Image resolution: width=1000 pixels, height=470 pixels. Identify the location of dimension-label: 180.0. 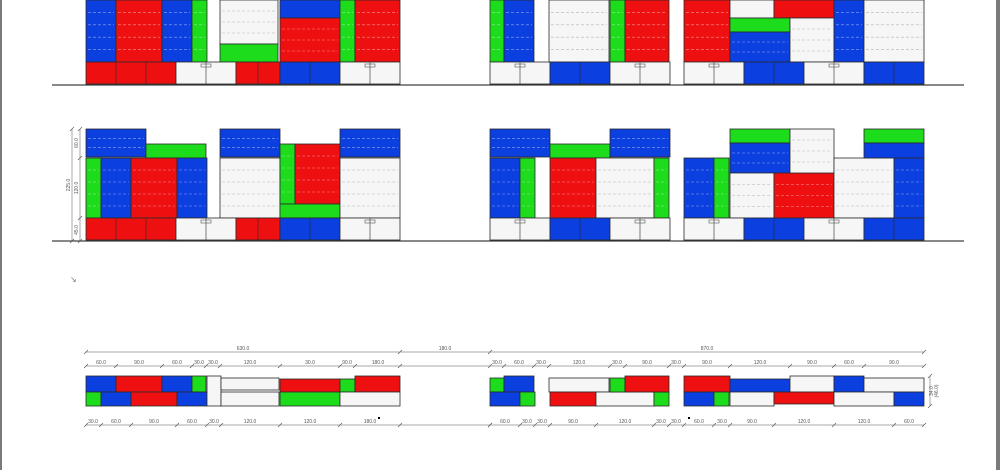
(378, 363).